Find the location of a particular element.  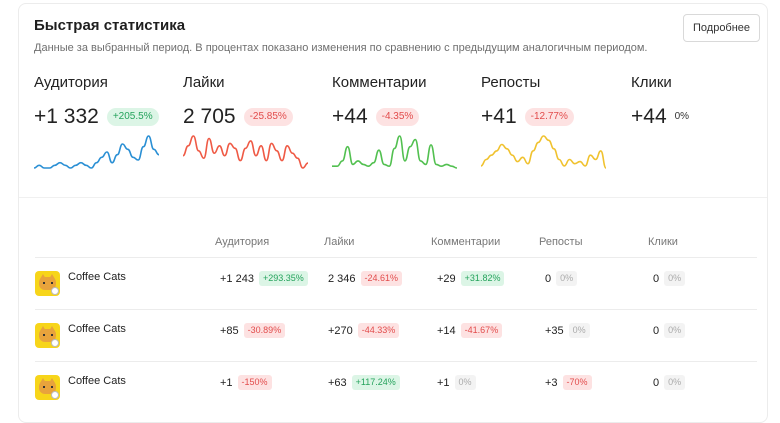

cell-likes-change-badge: +117.24% is located at coordinates (375, 382).